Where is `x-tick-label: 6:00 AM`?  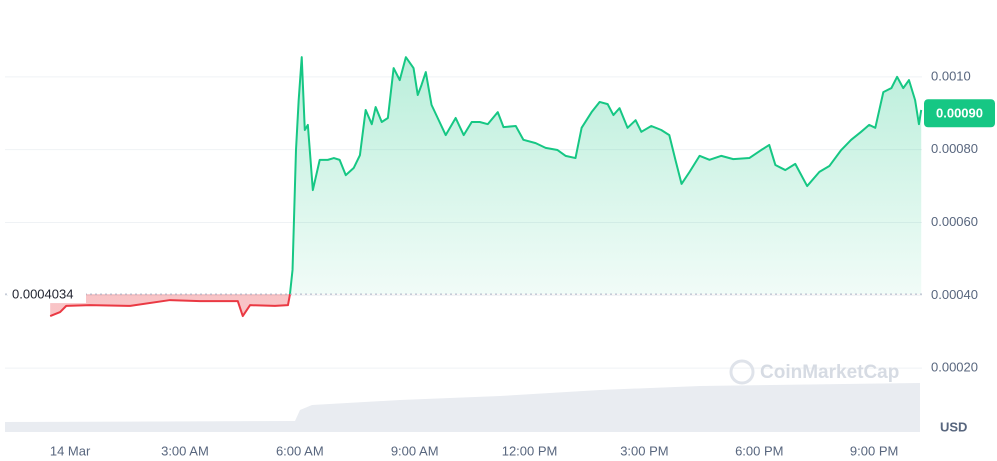
x-tick-label: 6:00 AM is located at coordinates (300, 450).